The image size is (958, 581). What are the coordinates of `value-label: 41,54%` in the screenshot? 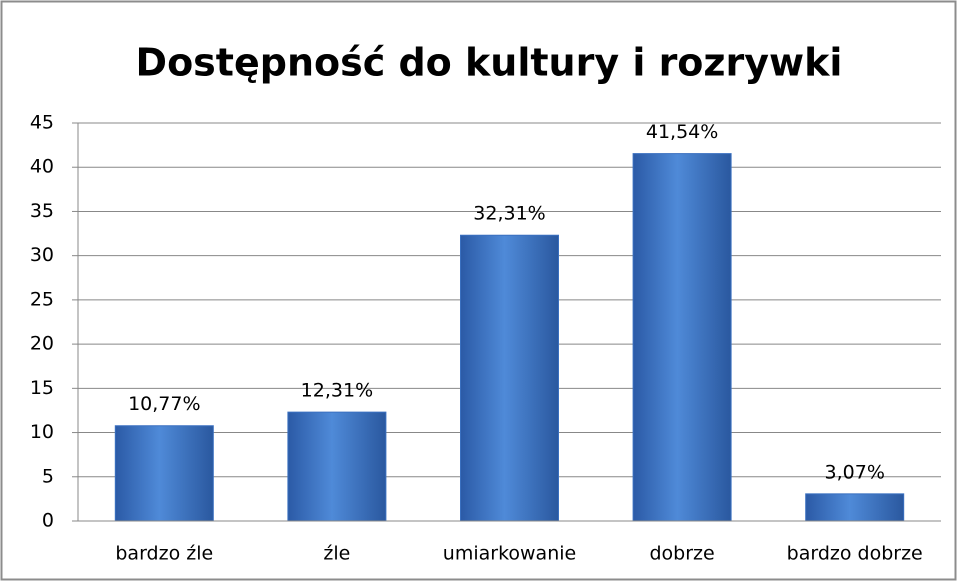 It's located at (682, 132).